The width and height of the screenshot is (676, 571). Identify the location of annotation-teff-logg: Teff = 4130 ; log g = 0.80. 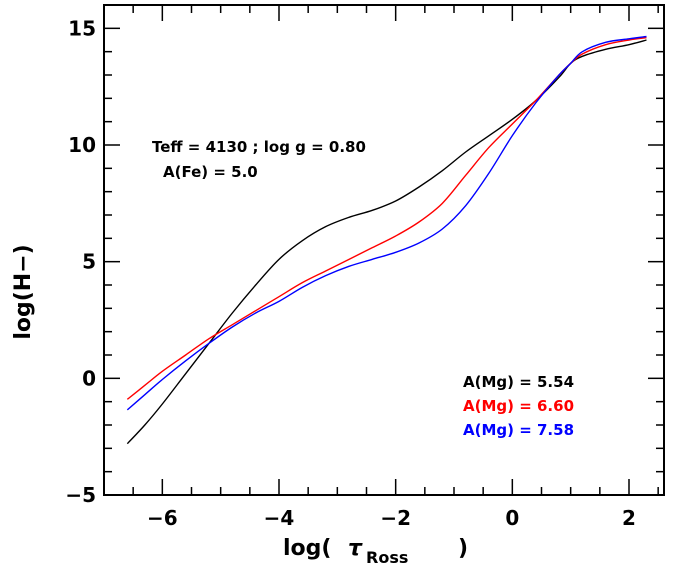
(259, 147).